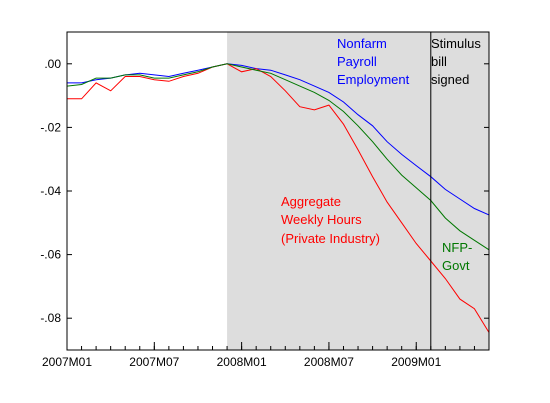  What do you see at coordinates (357, 61) in the screenshot?
I see `series-label-nonfarm-line-2: Payroll` at bounding box center [357, 61].